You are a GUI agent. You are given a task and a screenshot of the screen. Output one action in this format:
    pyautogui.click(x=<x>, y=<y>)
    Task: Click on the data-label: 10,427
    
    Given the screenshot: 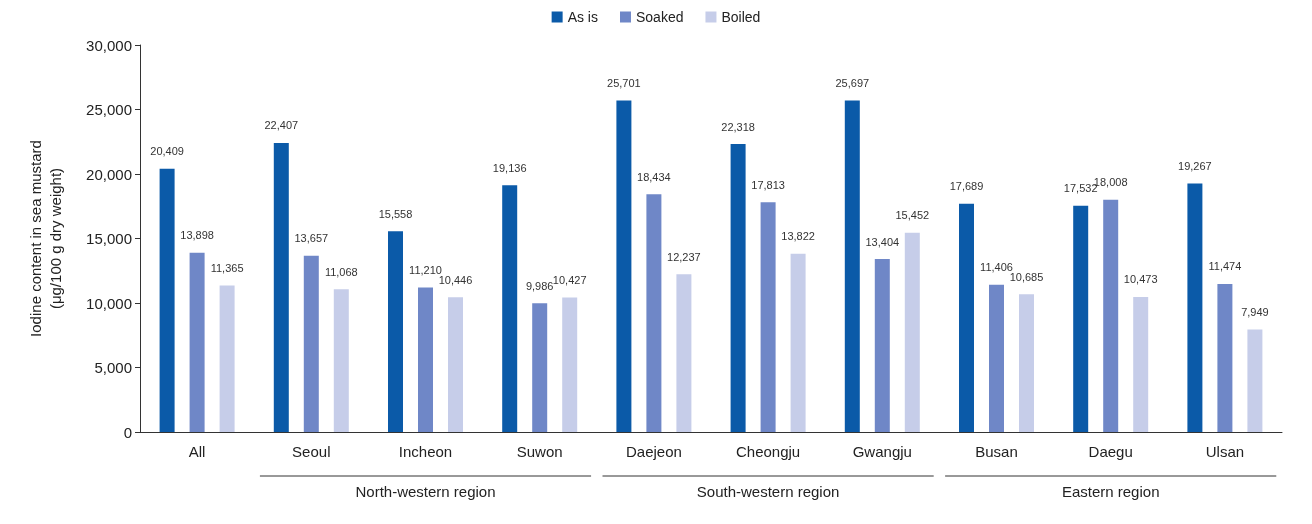 What is the action you would take?
    pyautogui.click(x=569, y=279)
    